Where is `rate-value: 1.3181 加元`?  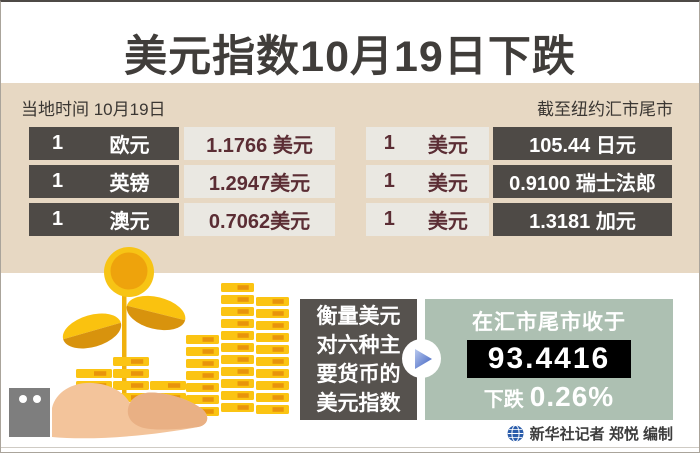
rate-value: 1.3181 加元 is located at coordinates (582, 219).